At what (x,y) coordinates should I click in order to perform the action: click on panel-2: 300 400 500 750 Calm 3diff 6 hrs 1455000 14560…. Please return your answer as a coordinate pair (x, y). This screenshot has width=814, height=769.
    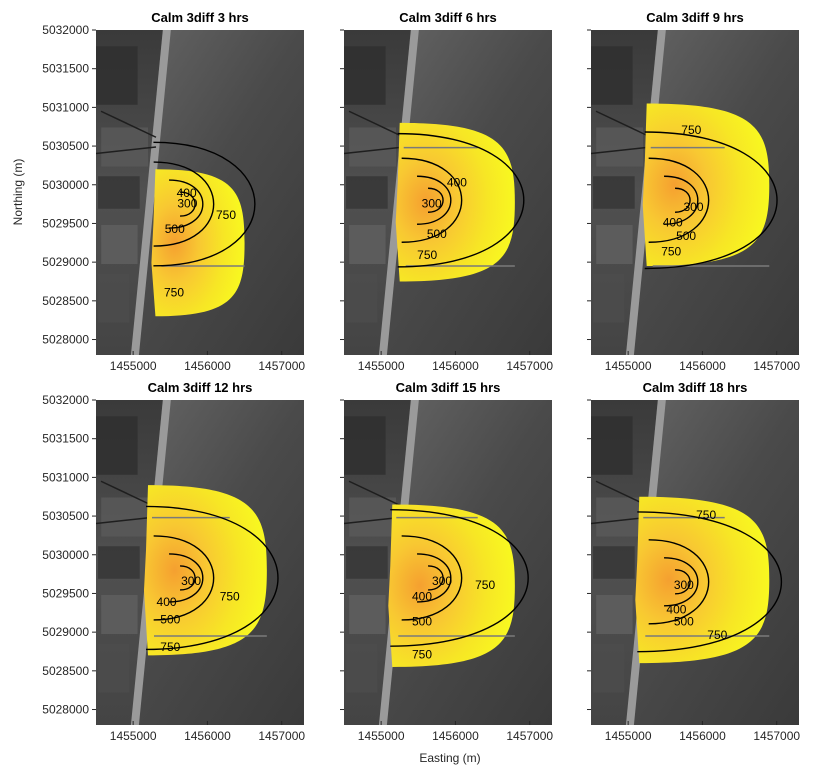
    Looking at the image, I should click on (446, 191).